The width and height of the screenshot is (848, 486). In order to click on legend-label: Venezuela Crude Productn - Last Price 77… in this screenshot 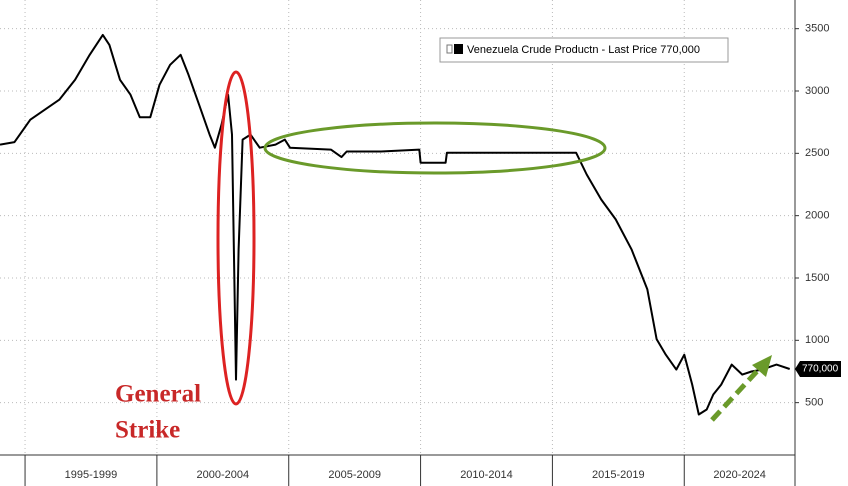, I will do `click(583, 50)`.